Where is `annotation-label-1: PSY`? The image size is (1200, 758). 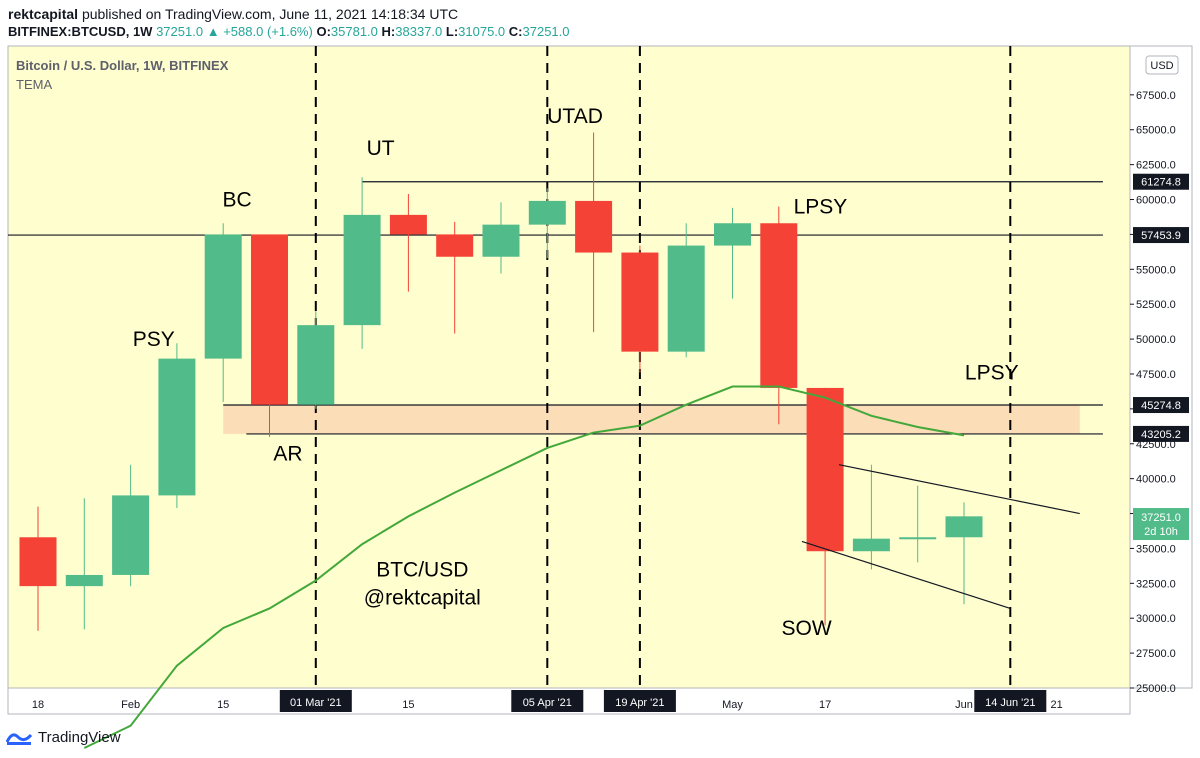 annotation-label-1: PSY is located at coordinates (154, 339).